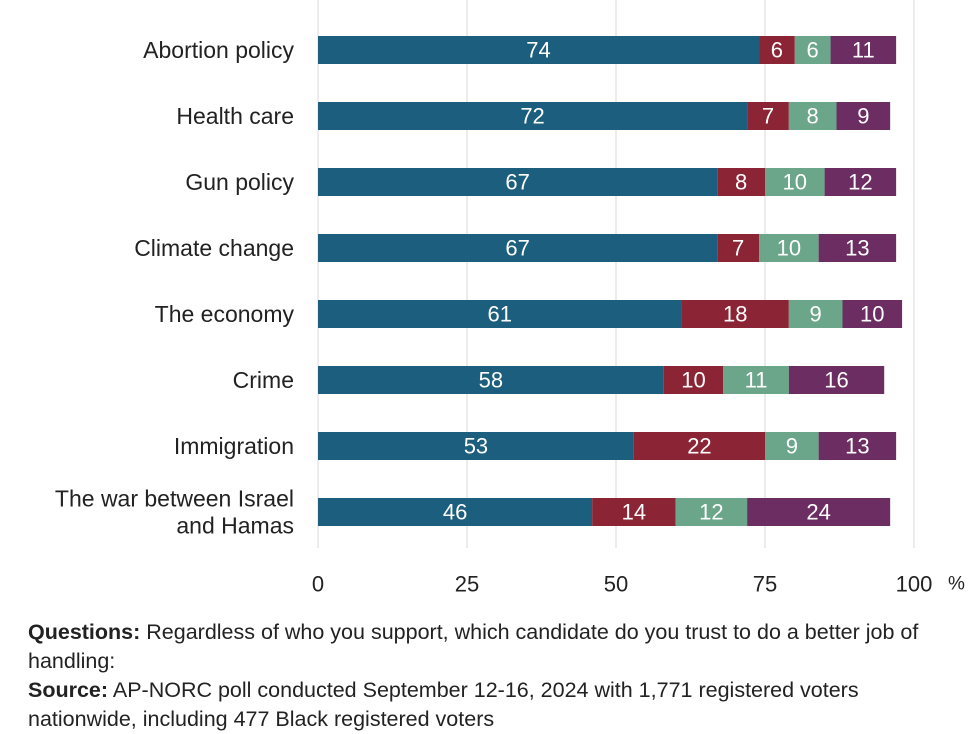 The height and width of the screenshot is (734, 980). Describe the element at coordinates (235, 116) in the screenshot. I see `category-label: Health care` at that location.